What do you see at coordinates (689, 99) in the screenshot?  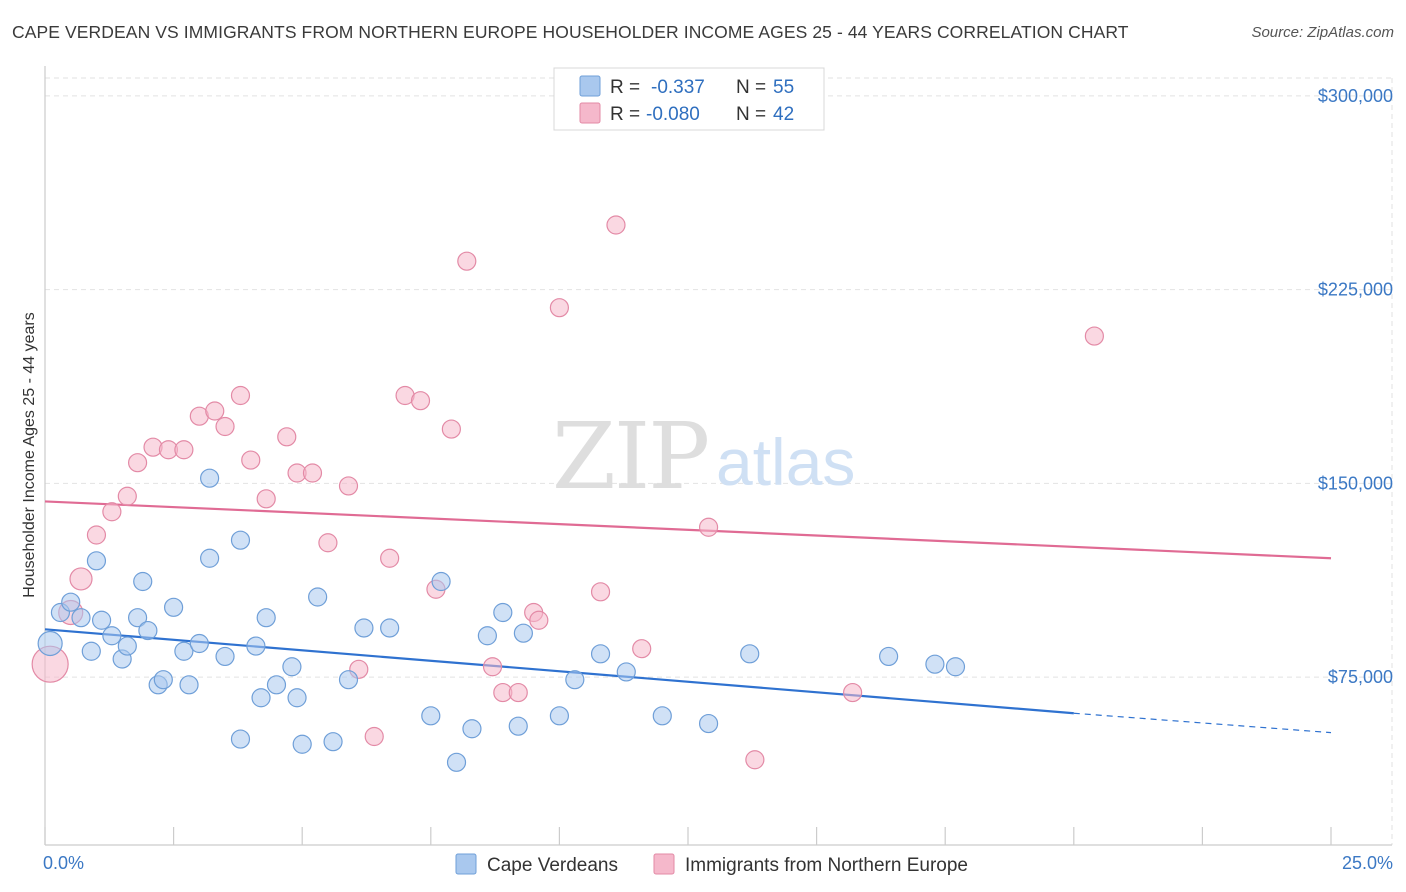 I see `stats-legend: R = -0.337 N = 55 R = -0.080 N = 42` at bounding box center [689, 99].